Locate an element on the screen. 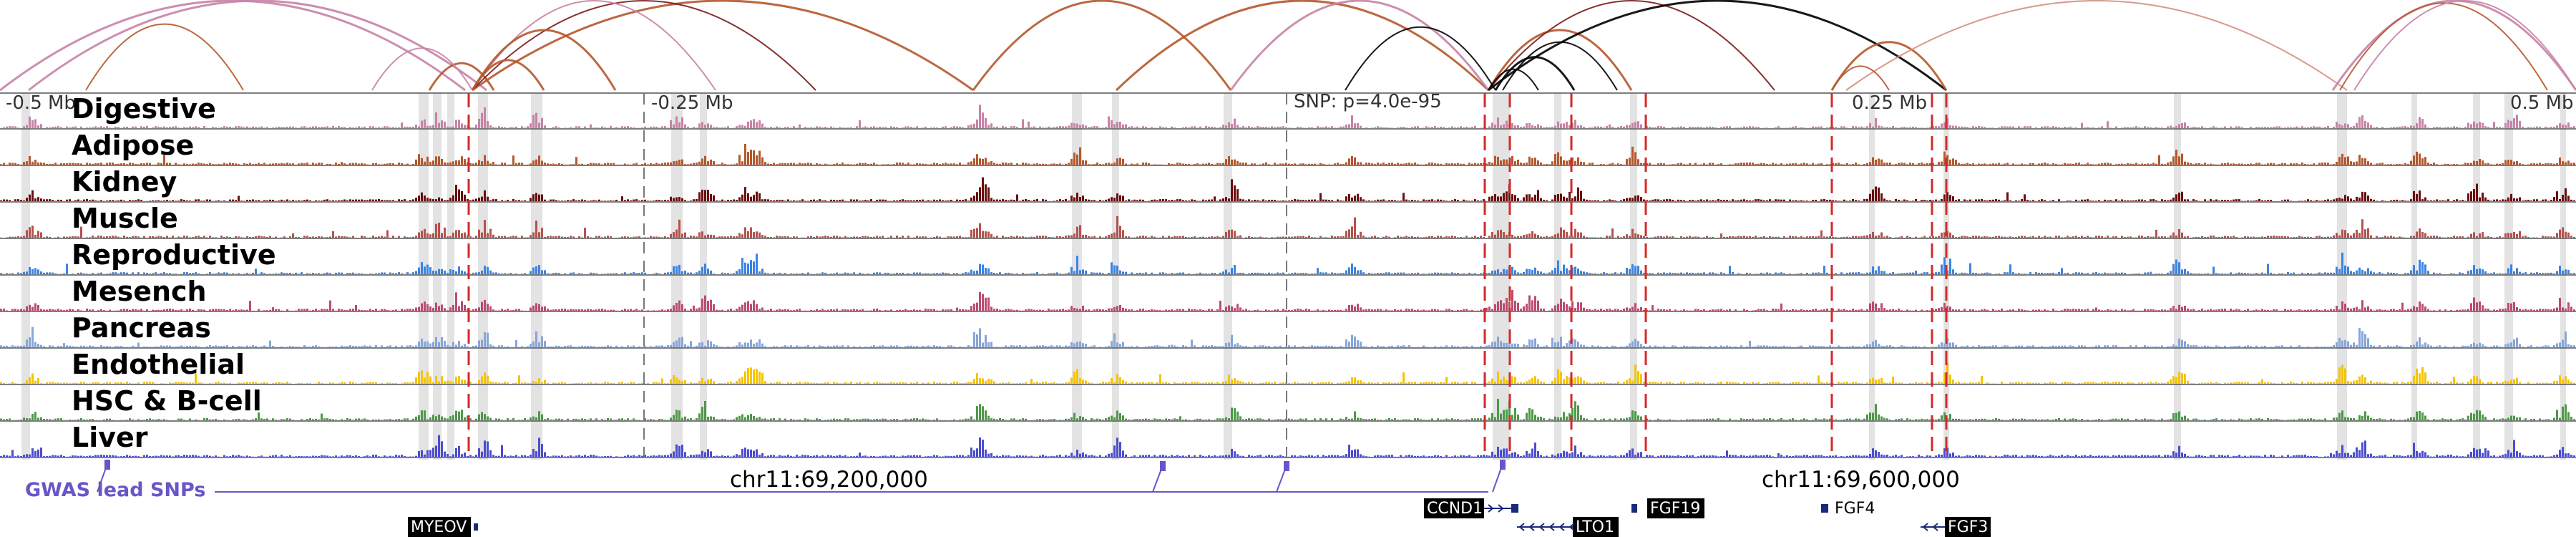 This screenshot has width=2576, height=537. gene-label-ccnd1: CCND1 is located at coordinates (1455, 509).